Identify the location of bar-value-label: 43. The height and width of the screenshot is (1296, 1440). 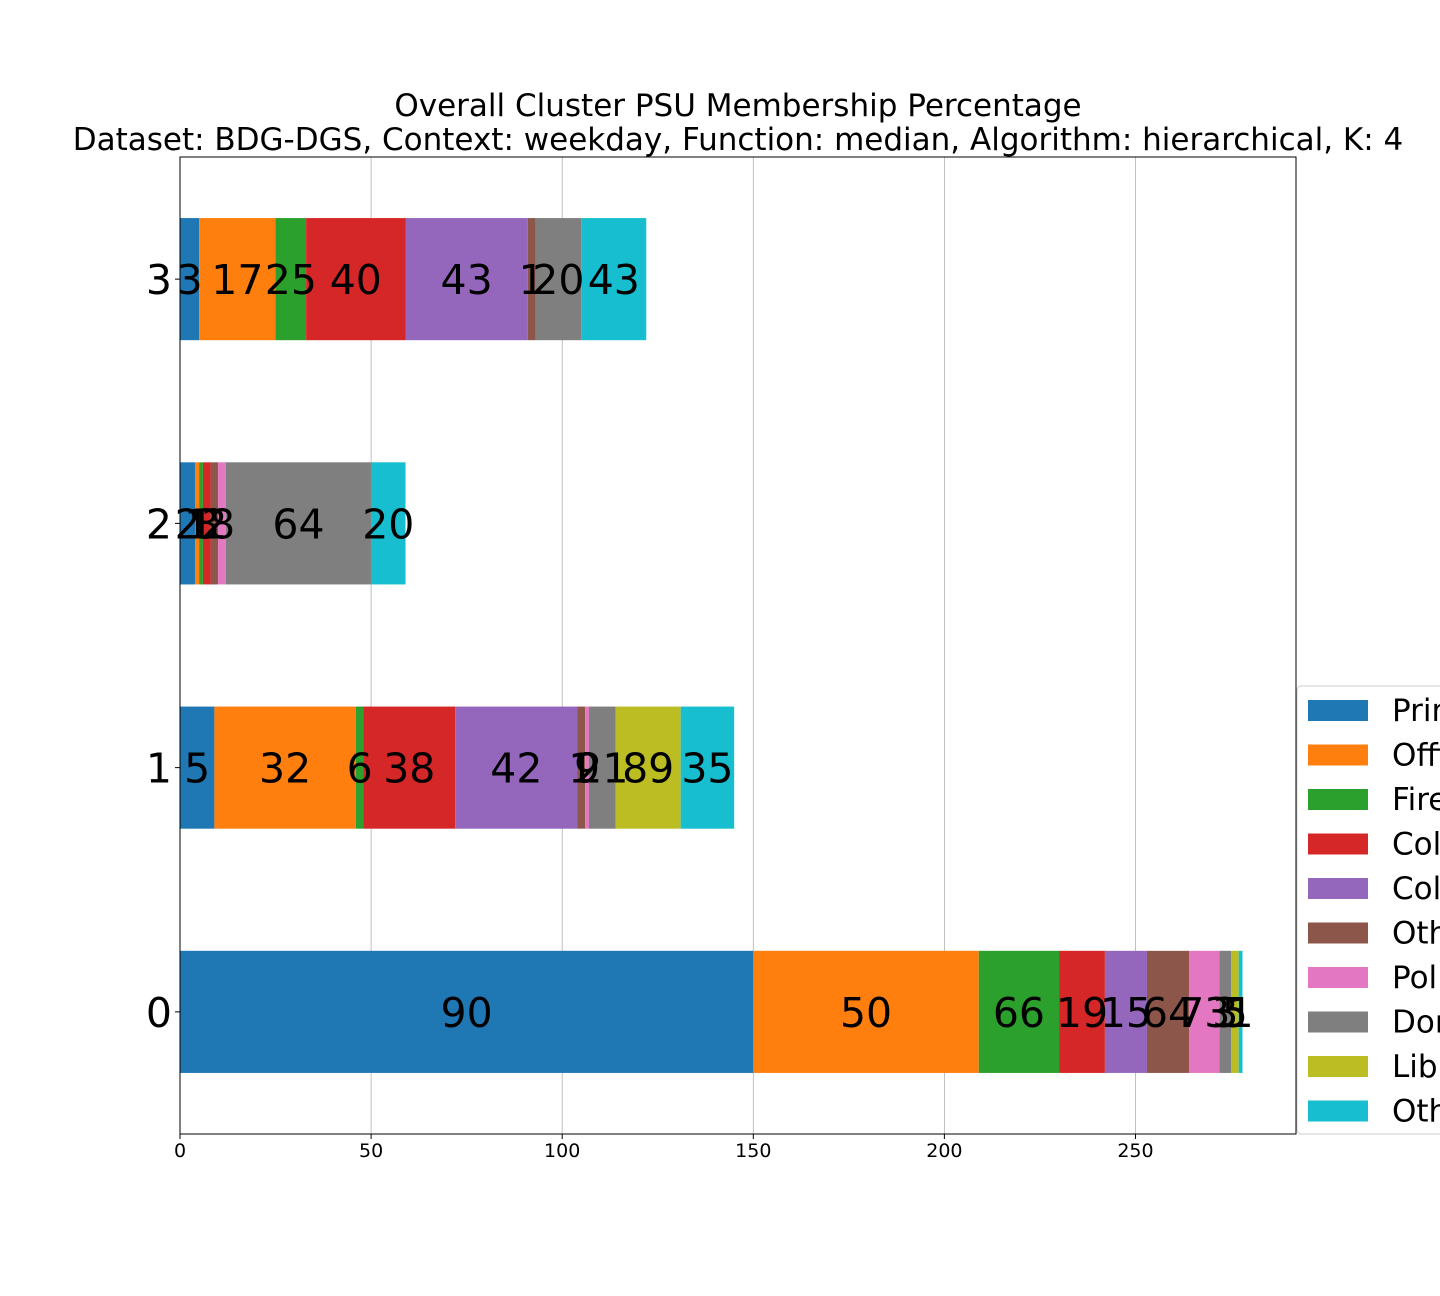
(614, 280).